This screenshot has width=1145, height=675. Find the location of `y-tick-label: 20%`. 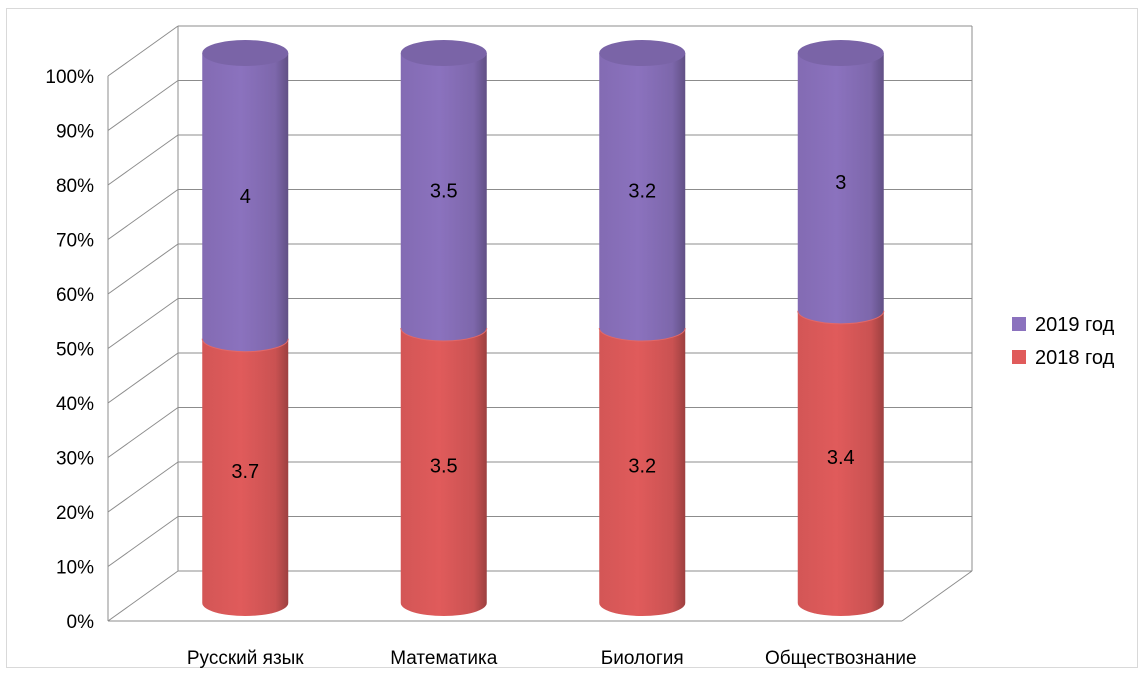

y-tick-label: 20% is located at coordinates (75, 513).